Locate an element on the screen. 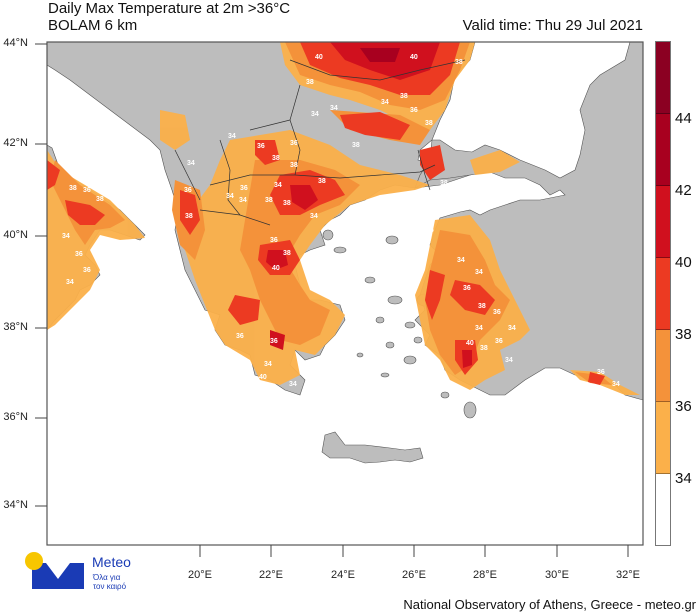  meteo-logo: Meteo Όλα για τον καιρό is located at coordinates (87, 572).